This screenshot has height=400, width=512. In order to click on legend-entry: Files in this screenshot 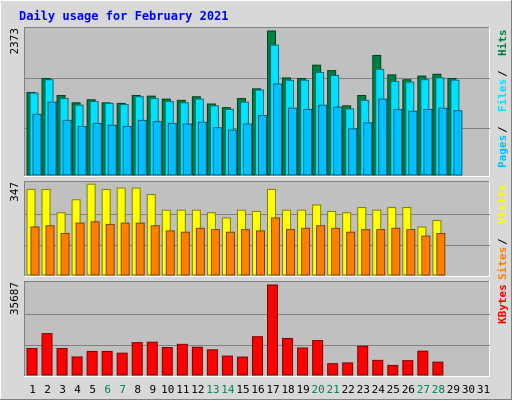, I will do `click(502, 95)`.